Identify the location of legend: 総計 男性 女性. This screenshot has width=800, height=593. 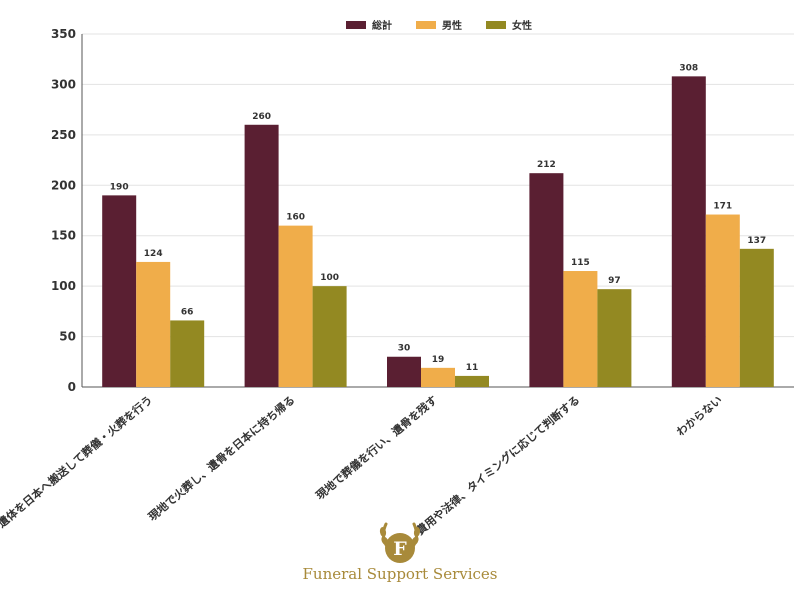
(439, 25).